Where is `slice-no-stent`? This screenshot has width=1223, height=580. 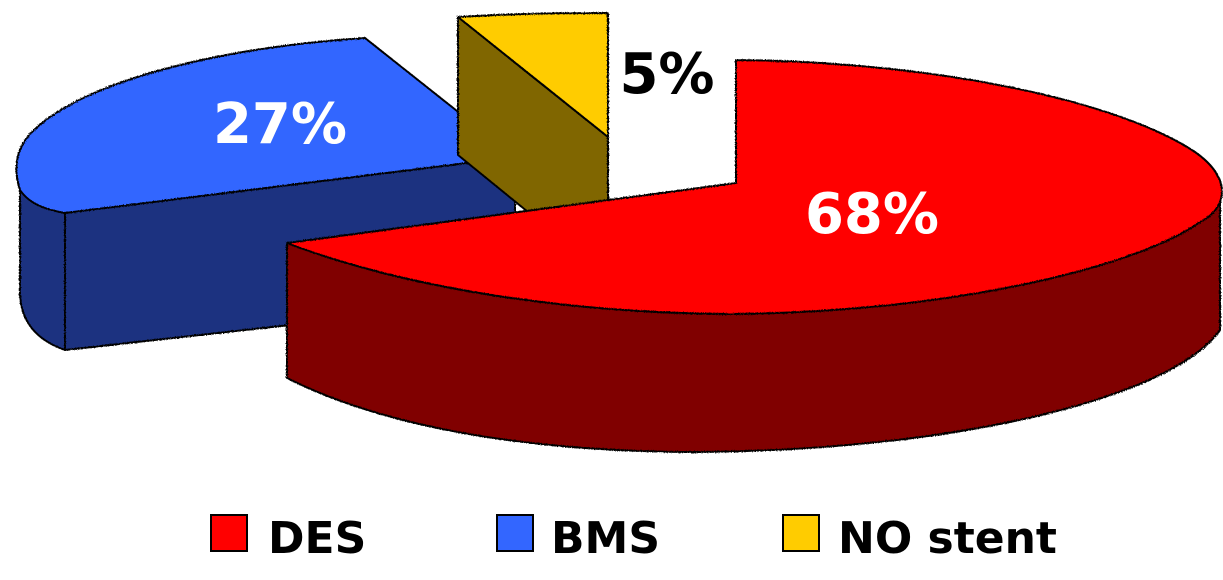
slice-no-stent is located at coordinates (533, 112).